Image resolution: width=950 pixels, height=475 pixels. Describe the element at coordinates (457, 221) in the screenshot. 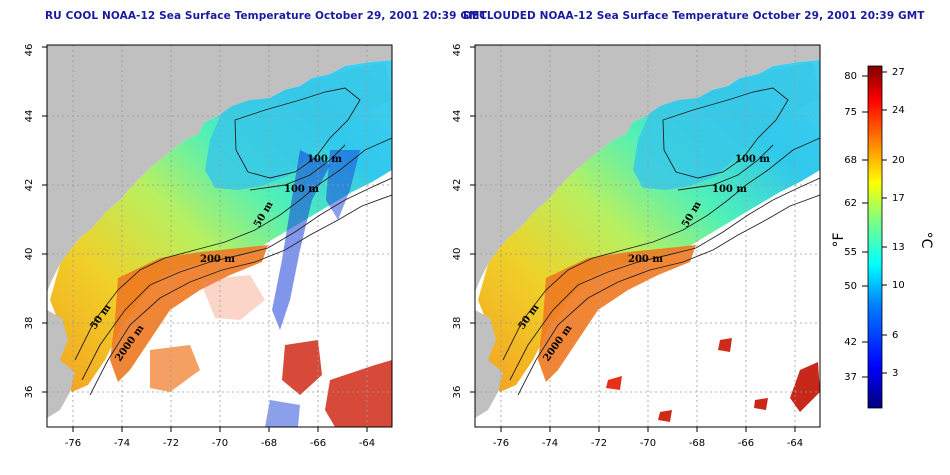

I see `right-lat-labels: 36 38 40 42 44 46` at that location.